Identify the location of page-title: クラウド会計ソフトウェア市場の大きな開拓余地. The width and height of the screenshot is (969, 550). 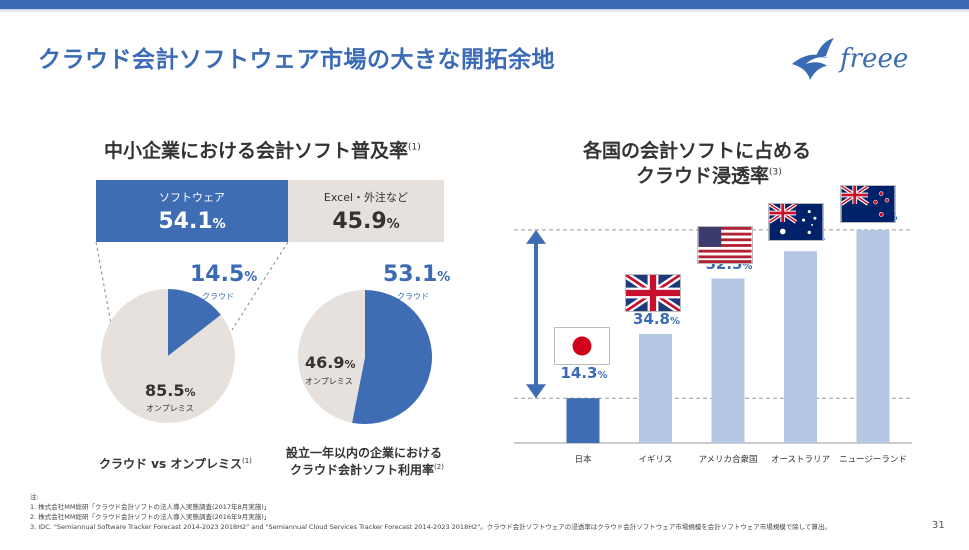
(296, 60).